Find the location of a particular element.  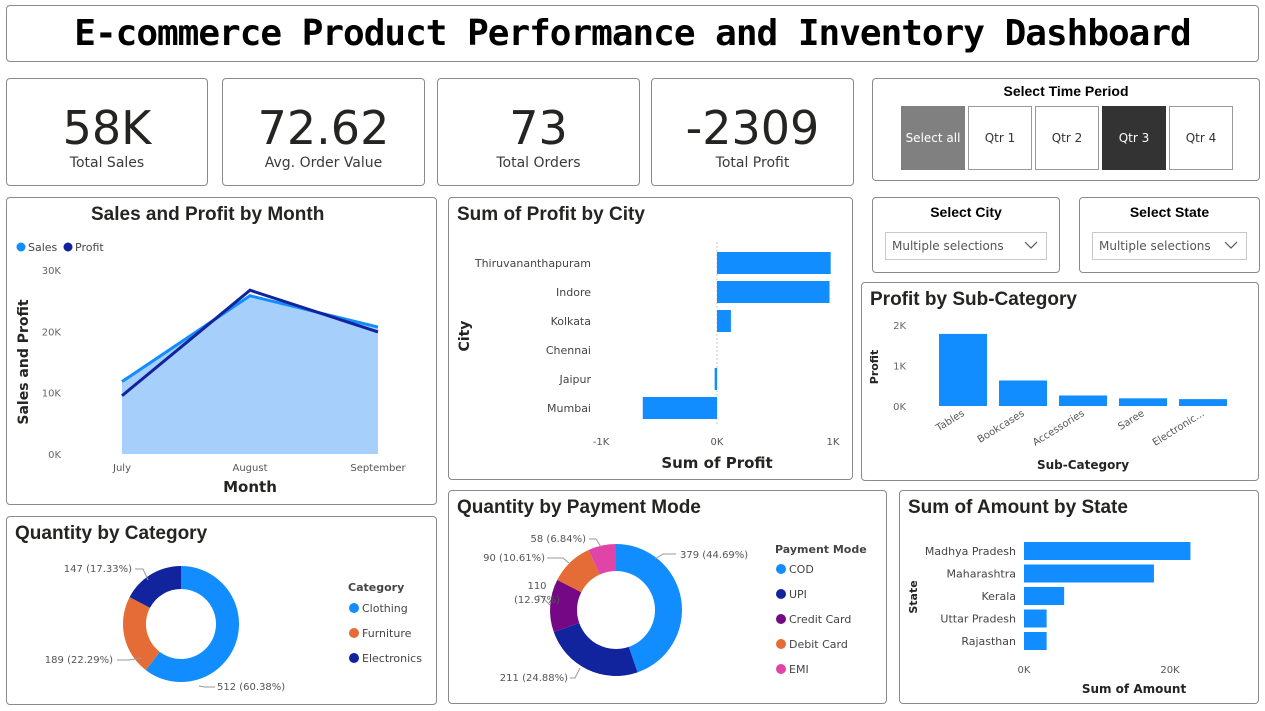

time-option-qtr-4: Qtr 4 is located at coordinates (1201, 138).